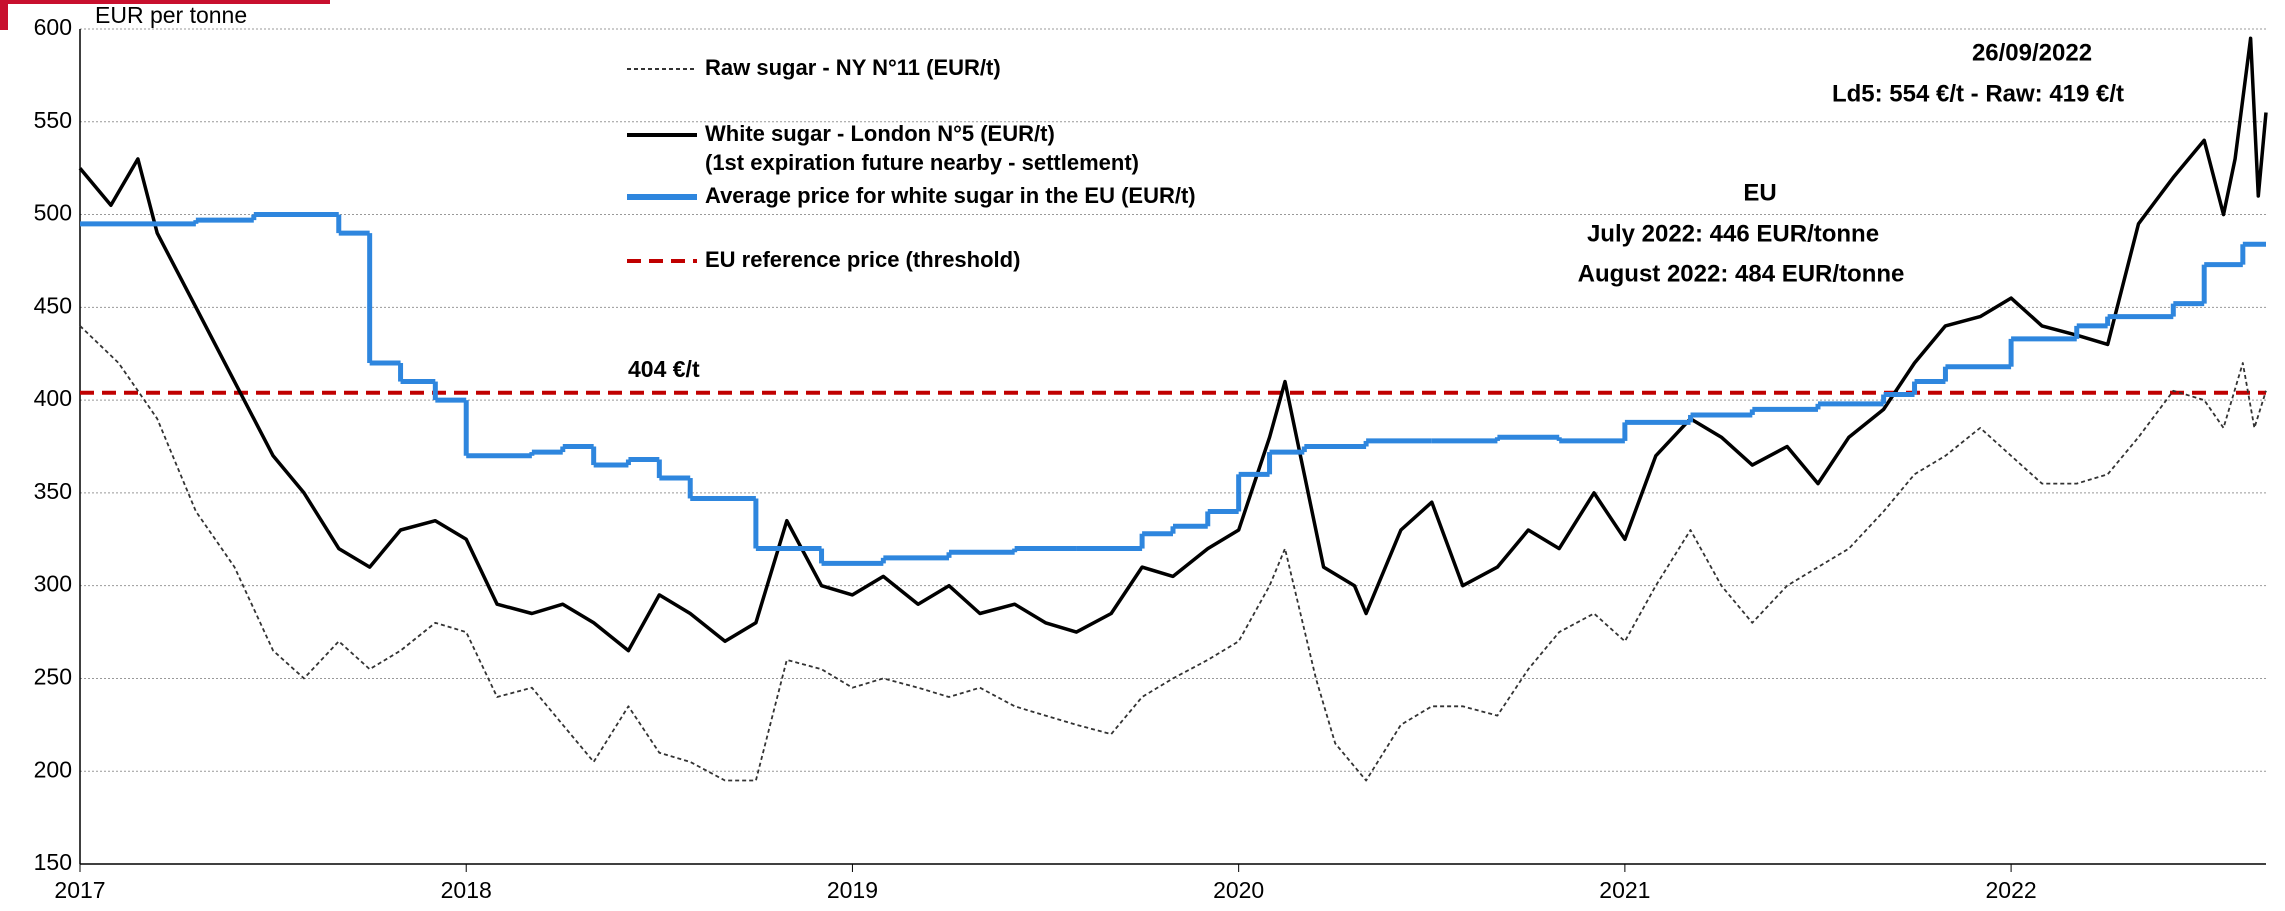  I want to click on y-tick-label: 200, so click(53, 769).